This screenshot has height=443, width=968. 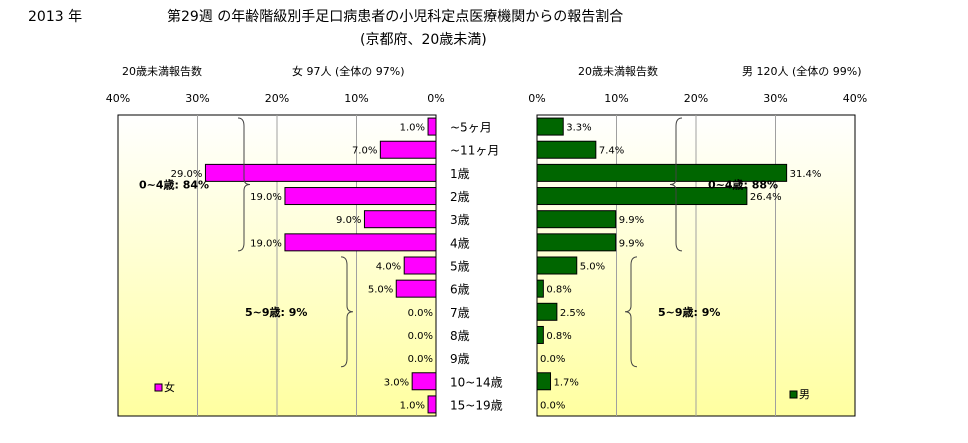 I want to click on category-label: 15~19歳, so click(x=476, y=405).